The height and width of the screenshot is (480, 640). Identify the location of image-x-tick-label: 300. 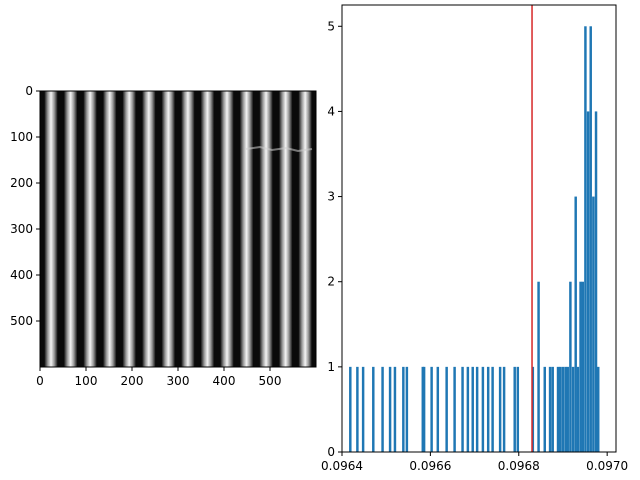
(178, 381).